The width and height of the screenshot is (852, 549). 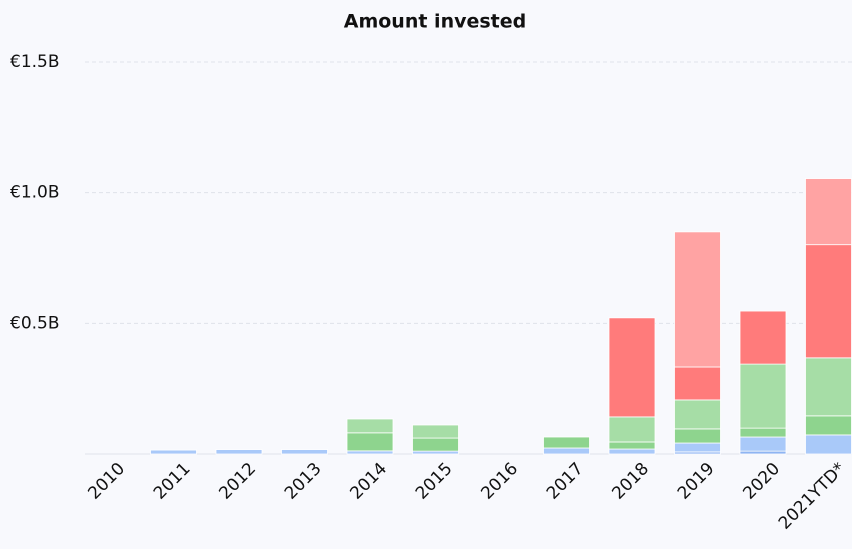 What do you see at coordinates (35, 193) in the screenshot?
I see `y-tick-label: €1.0B` at bounding box center [35, 193].